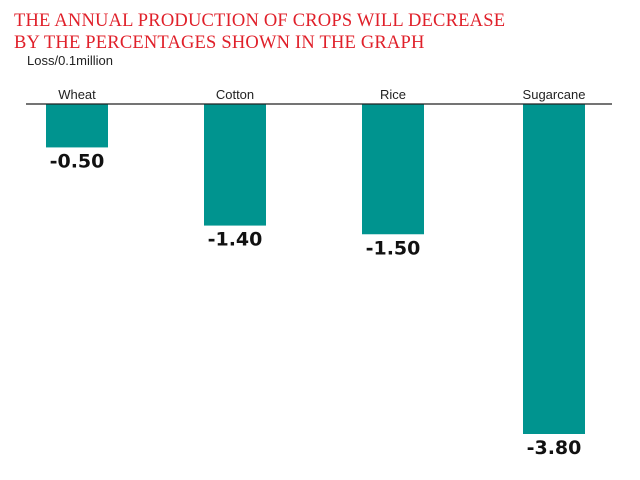 The width and height of the screenshot is (640, 480). I want to click on category-label: Cotton, so click(235, 94).